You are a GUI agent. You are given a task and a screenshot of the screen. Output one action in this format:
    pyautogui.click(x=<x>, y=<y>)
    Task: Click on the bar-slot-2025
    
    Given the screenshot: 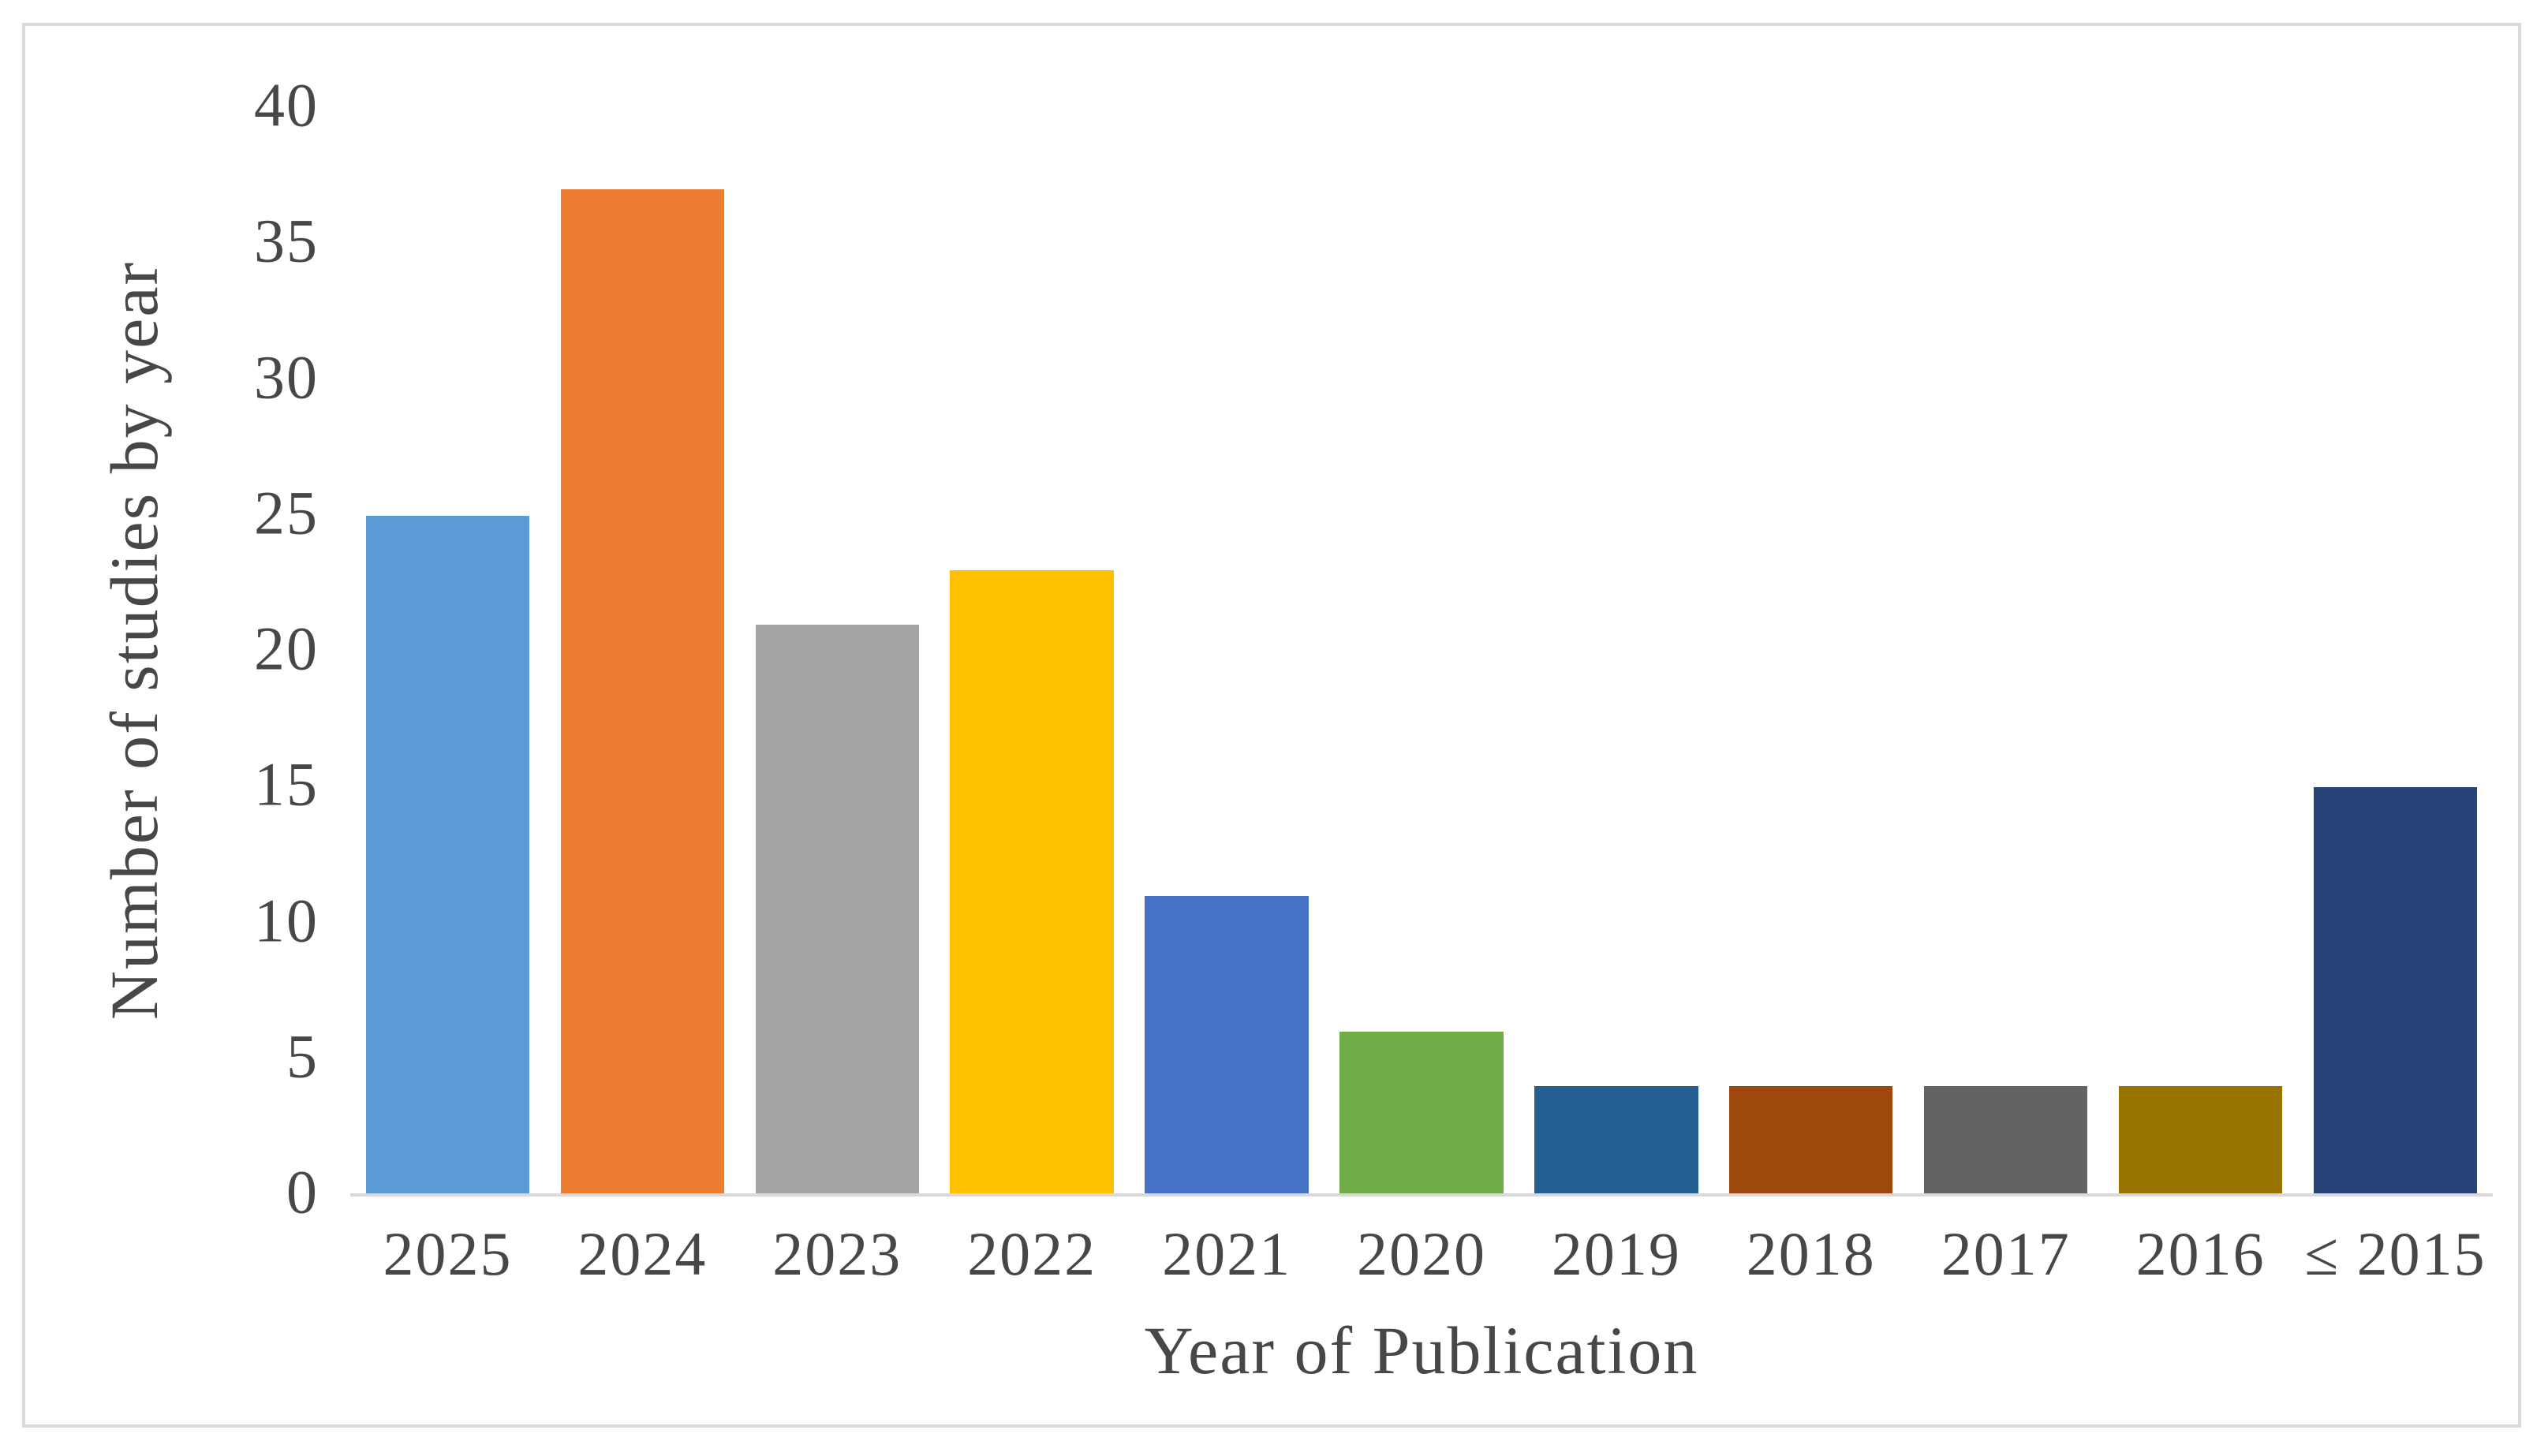 What is the action you would take?
    pyautogui.click(x=448, y=651)
    